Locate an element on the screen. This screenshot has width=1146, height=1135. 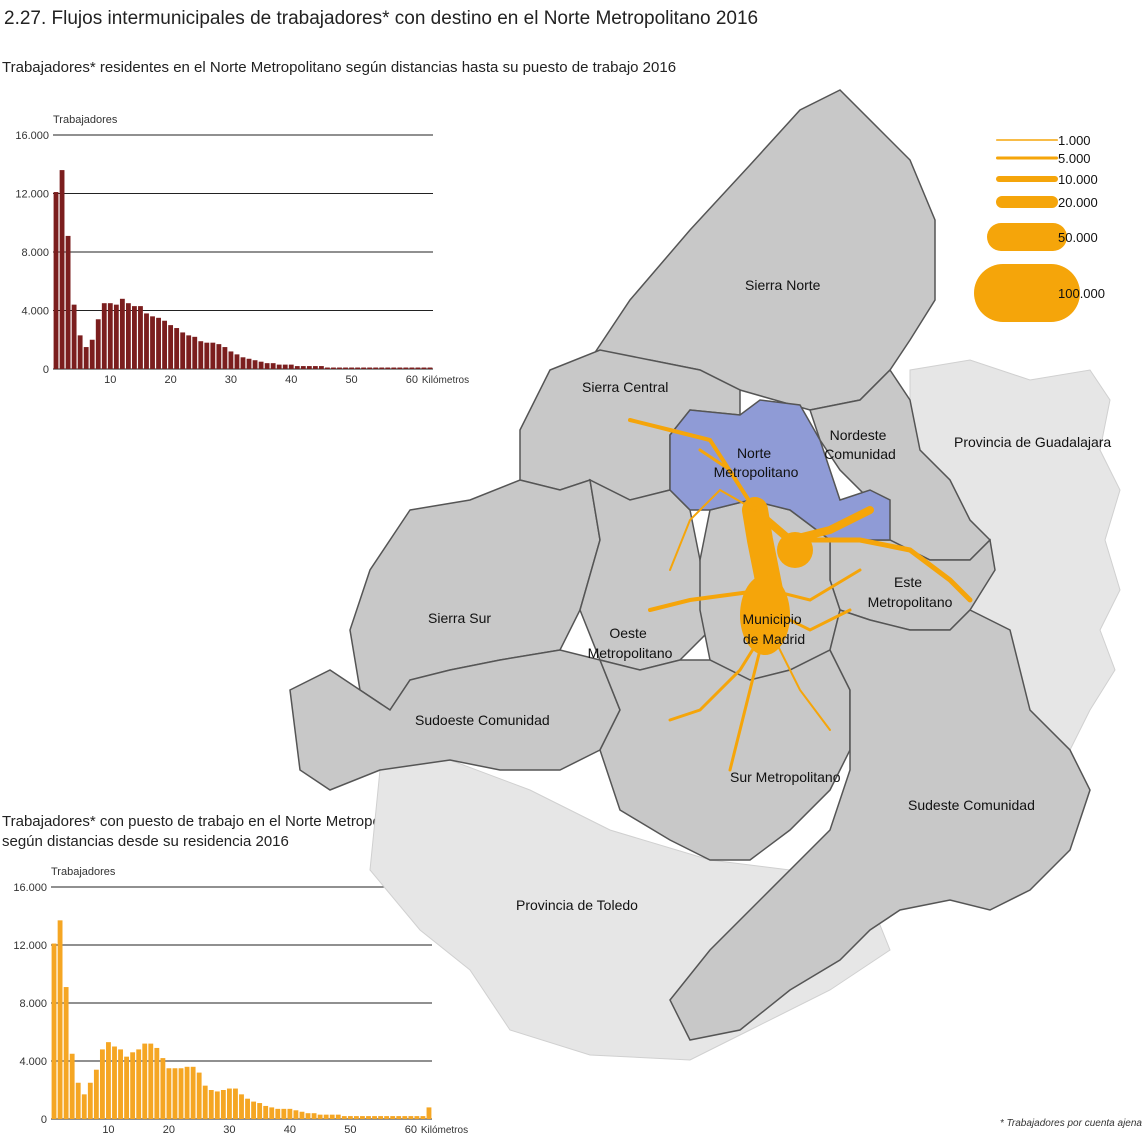
label-sierra-sur: Sierra Sur is located at coordinates (459, 618).